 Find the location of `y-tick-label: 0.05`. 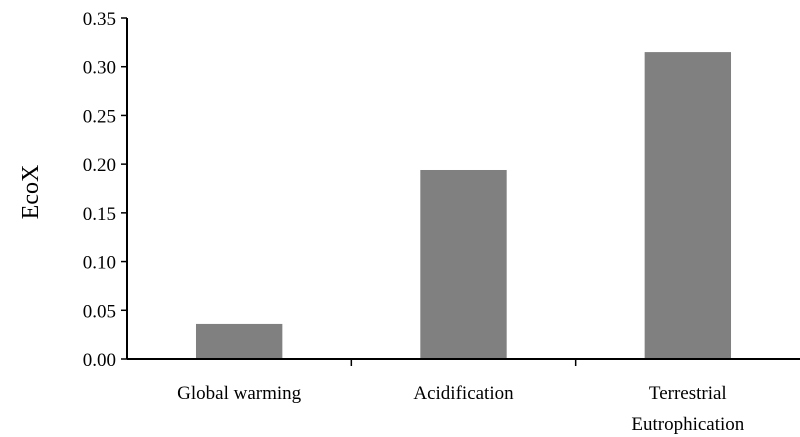

y-tick-label: 0.05 is located at coordinates (99, 311).